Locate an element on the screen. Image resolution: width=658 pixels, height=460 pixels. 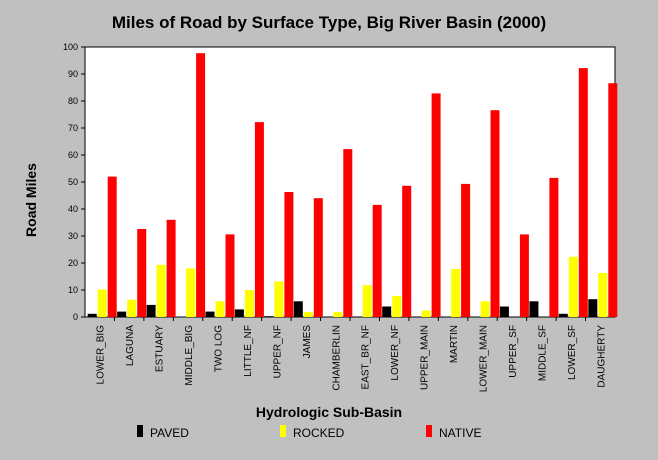
x-tick-label: EAST_BR_NF is located at coordinates (366, 357).